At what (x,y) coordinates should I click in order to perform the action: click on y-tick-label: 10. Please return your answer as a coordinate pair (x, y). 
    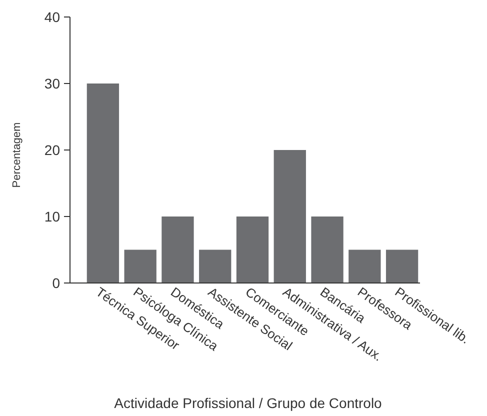
    Looking at the image, I should click on (52, 216).